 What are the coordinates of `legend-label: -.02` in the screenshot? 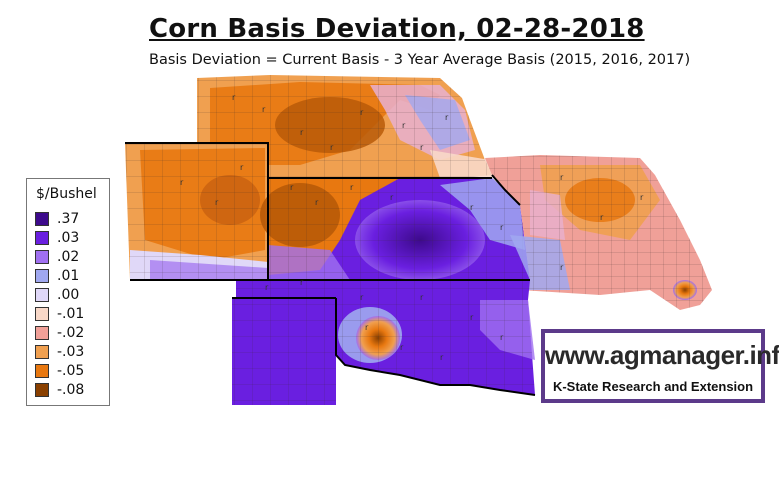 It's located at (71, 333).